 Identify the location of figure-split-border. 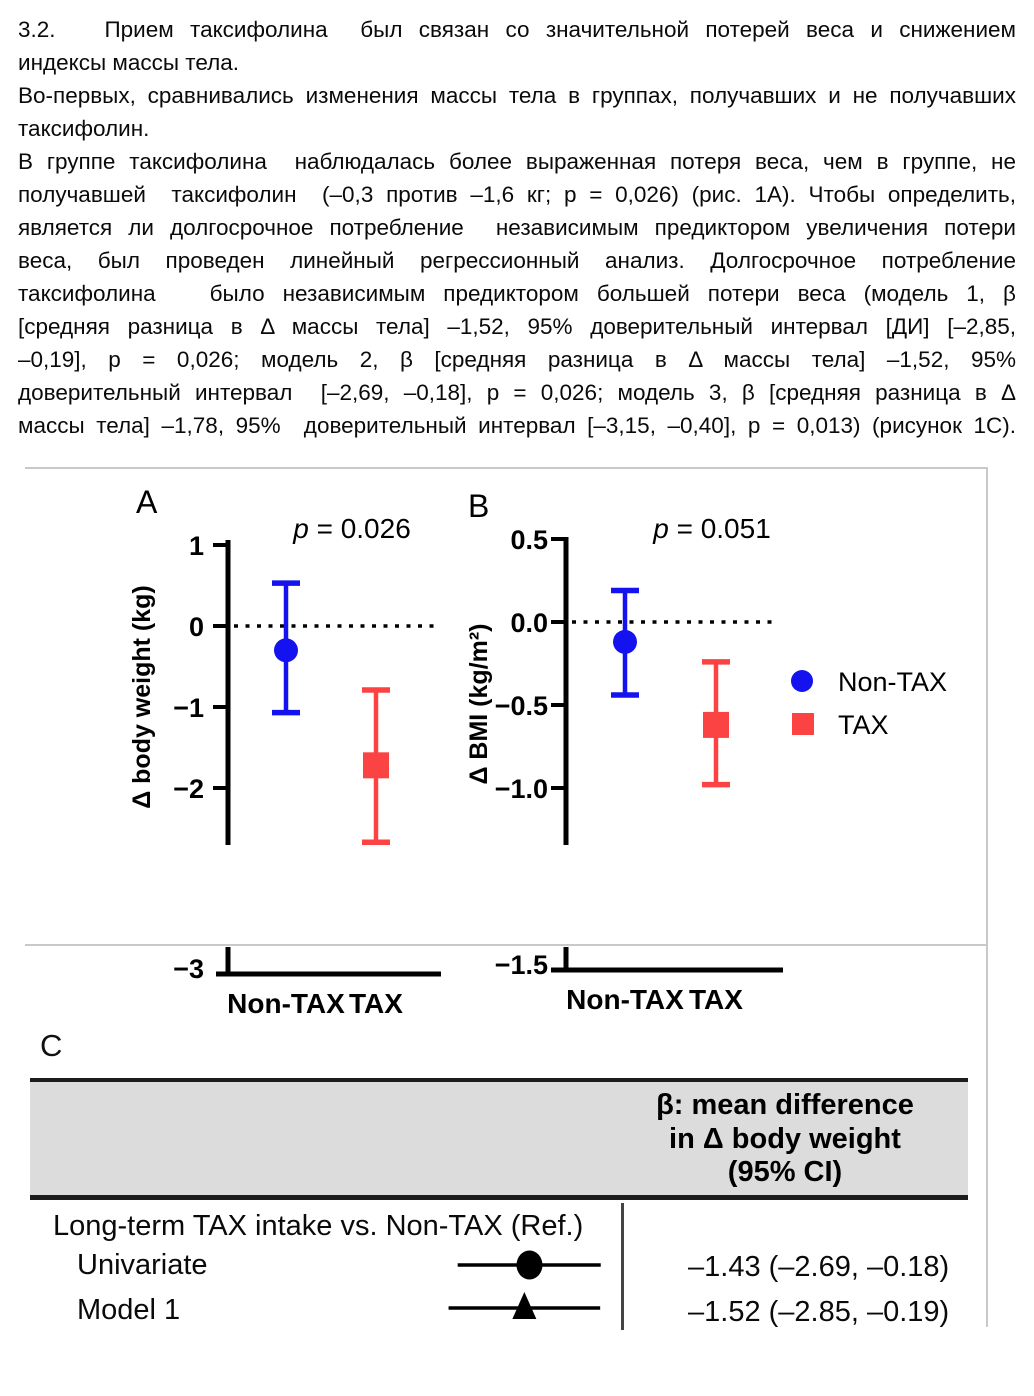
(506, 945).